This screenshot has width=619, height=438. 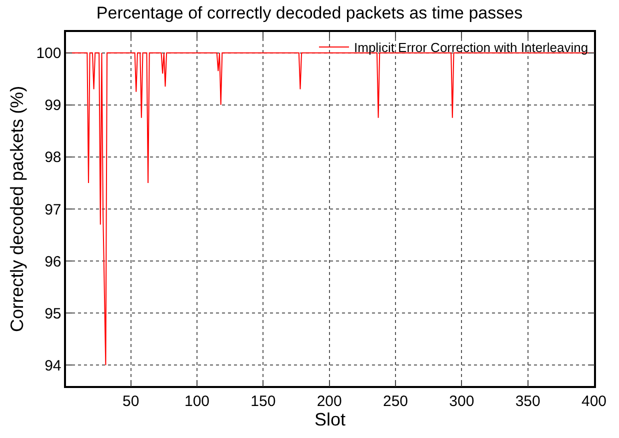 I want to click on x-tick-label: 100, so click(x=197, y=401).